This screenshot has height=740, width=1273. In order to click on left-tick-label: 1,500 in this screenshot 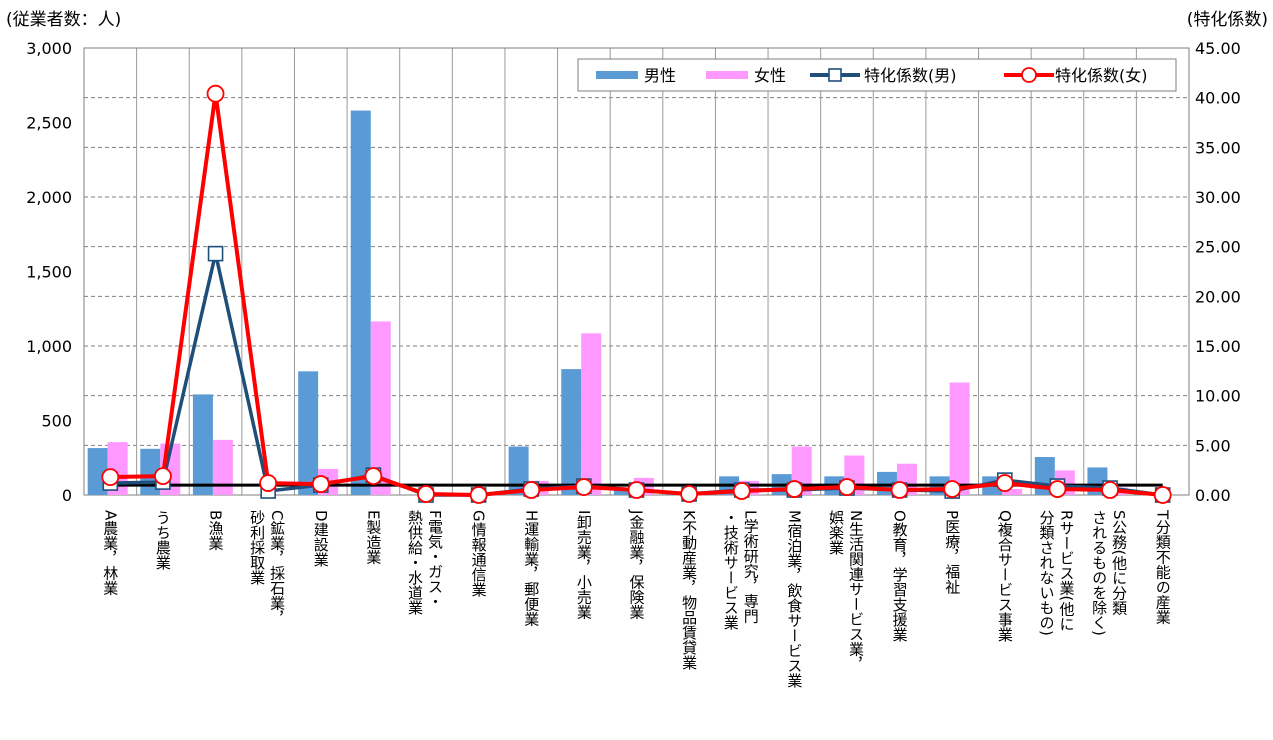, I will do `click(49, 272)`.